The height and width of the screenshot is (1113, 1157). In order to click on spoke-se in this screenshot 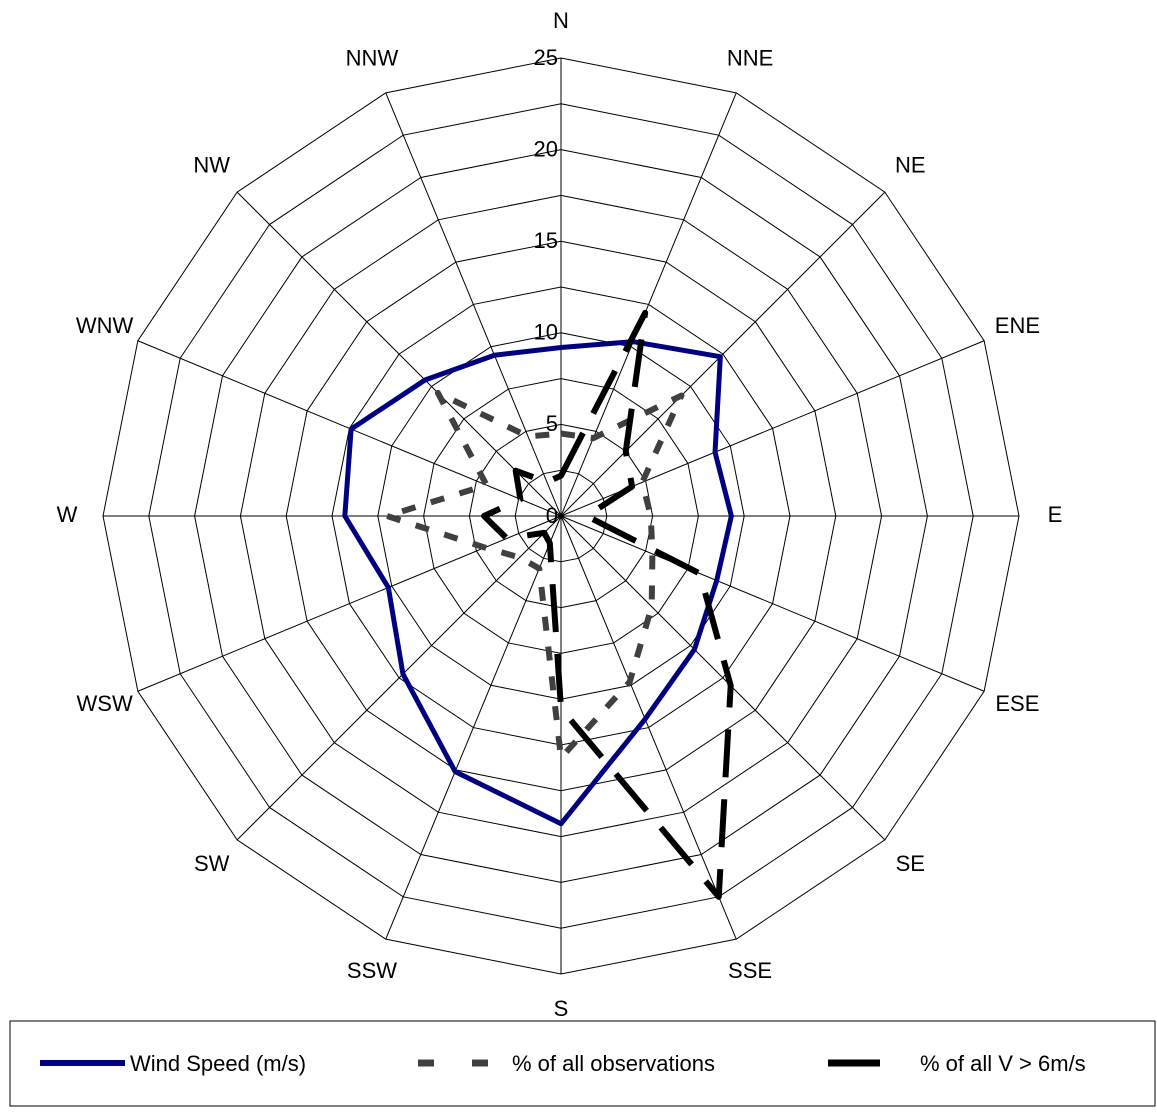, I will do `click(723, 678)`.